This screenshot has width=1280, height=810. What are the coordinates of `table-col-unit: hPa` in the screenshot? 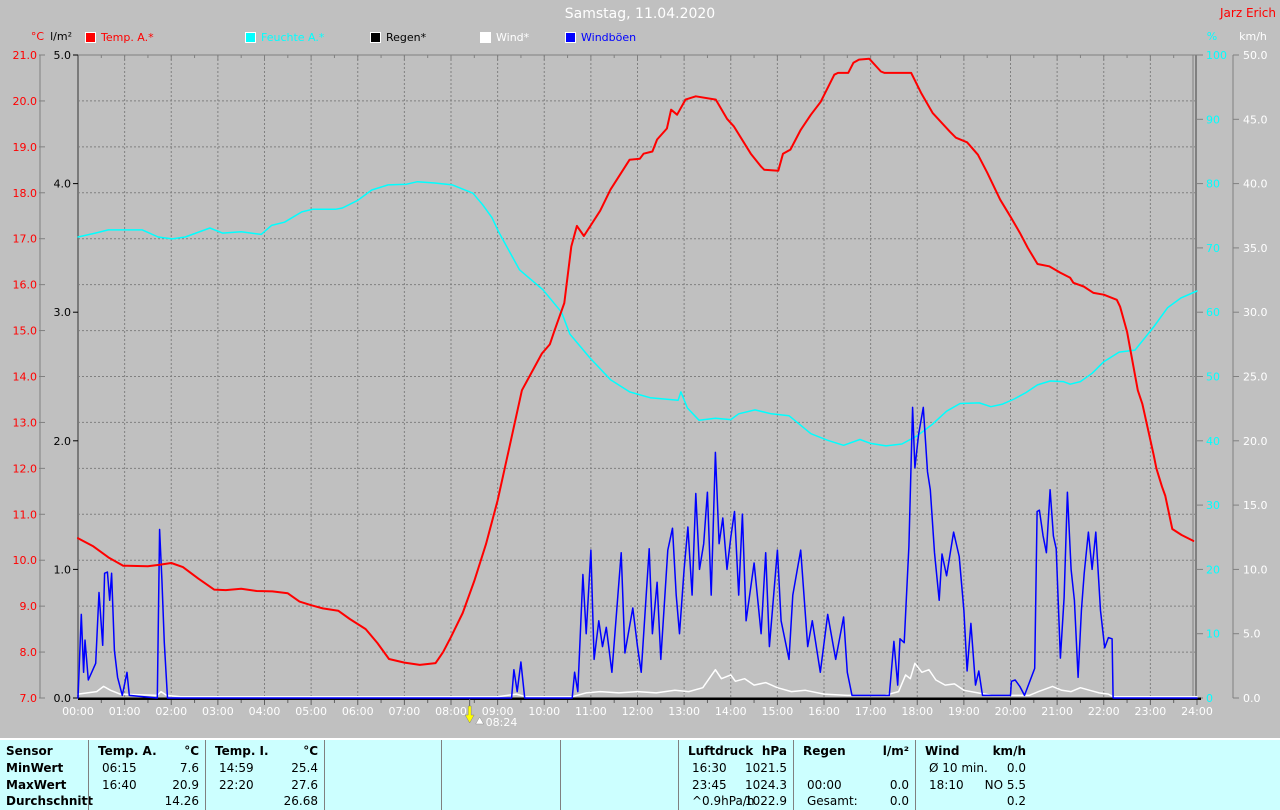 It's located at (774, 751).